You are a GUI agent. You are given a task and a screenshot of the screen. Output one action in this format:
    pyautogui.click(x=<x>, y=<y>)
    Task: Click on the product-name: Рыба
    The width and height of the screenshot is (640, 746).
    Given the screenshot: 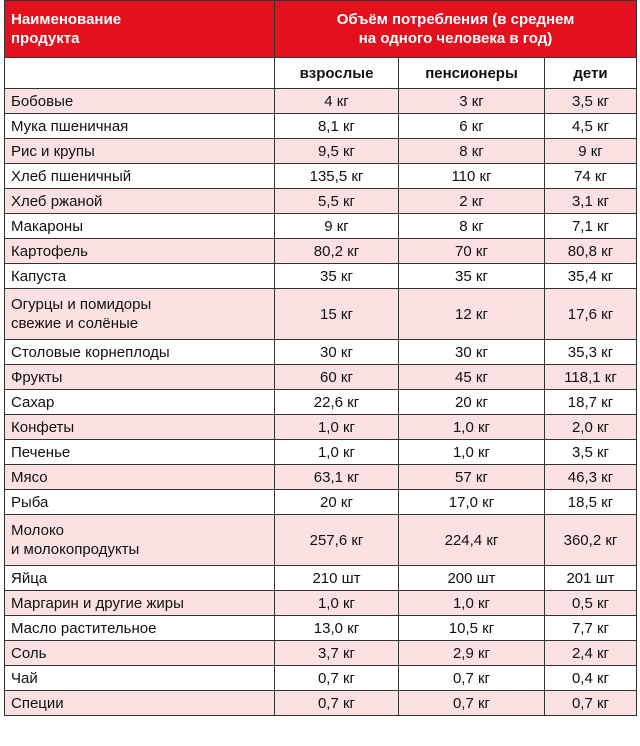 What is the action you would take?
    pyautogui.click(x=139, y=502)
    